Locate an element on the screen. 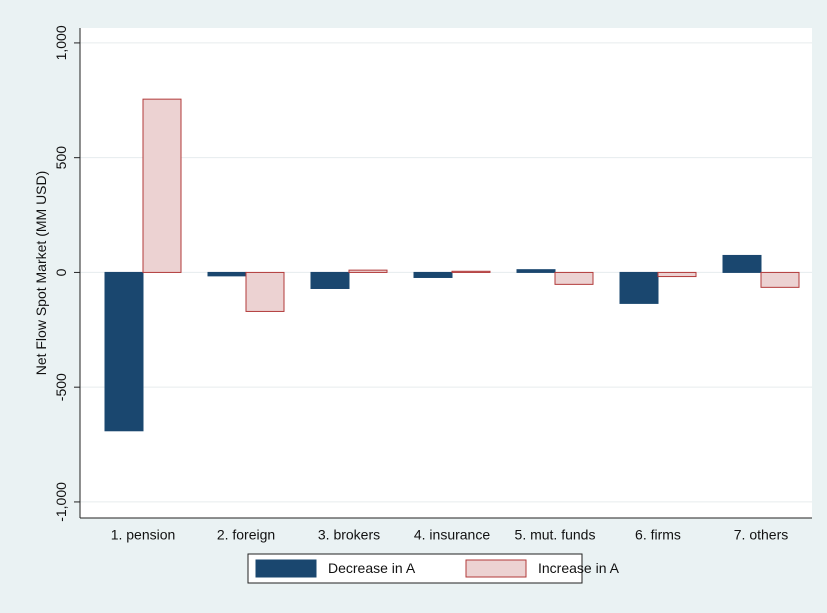  legend-label: Decrease in A is located at coordinates (372, 568).